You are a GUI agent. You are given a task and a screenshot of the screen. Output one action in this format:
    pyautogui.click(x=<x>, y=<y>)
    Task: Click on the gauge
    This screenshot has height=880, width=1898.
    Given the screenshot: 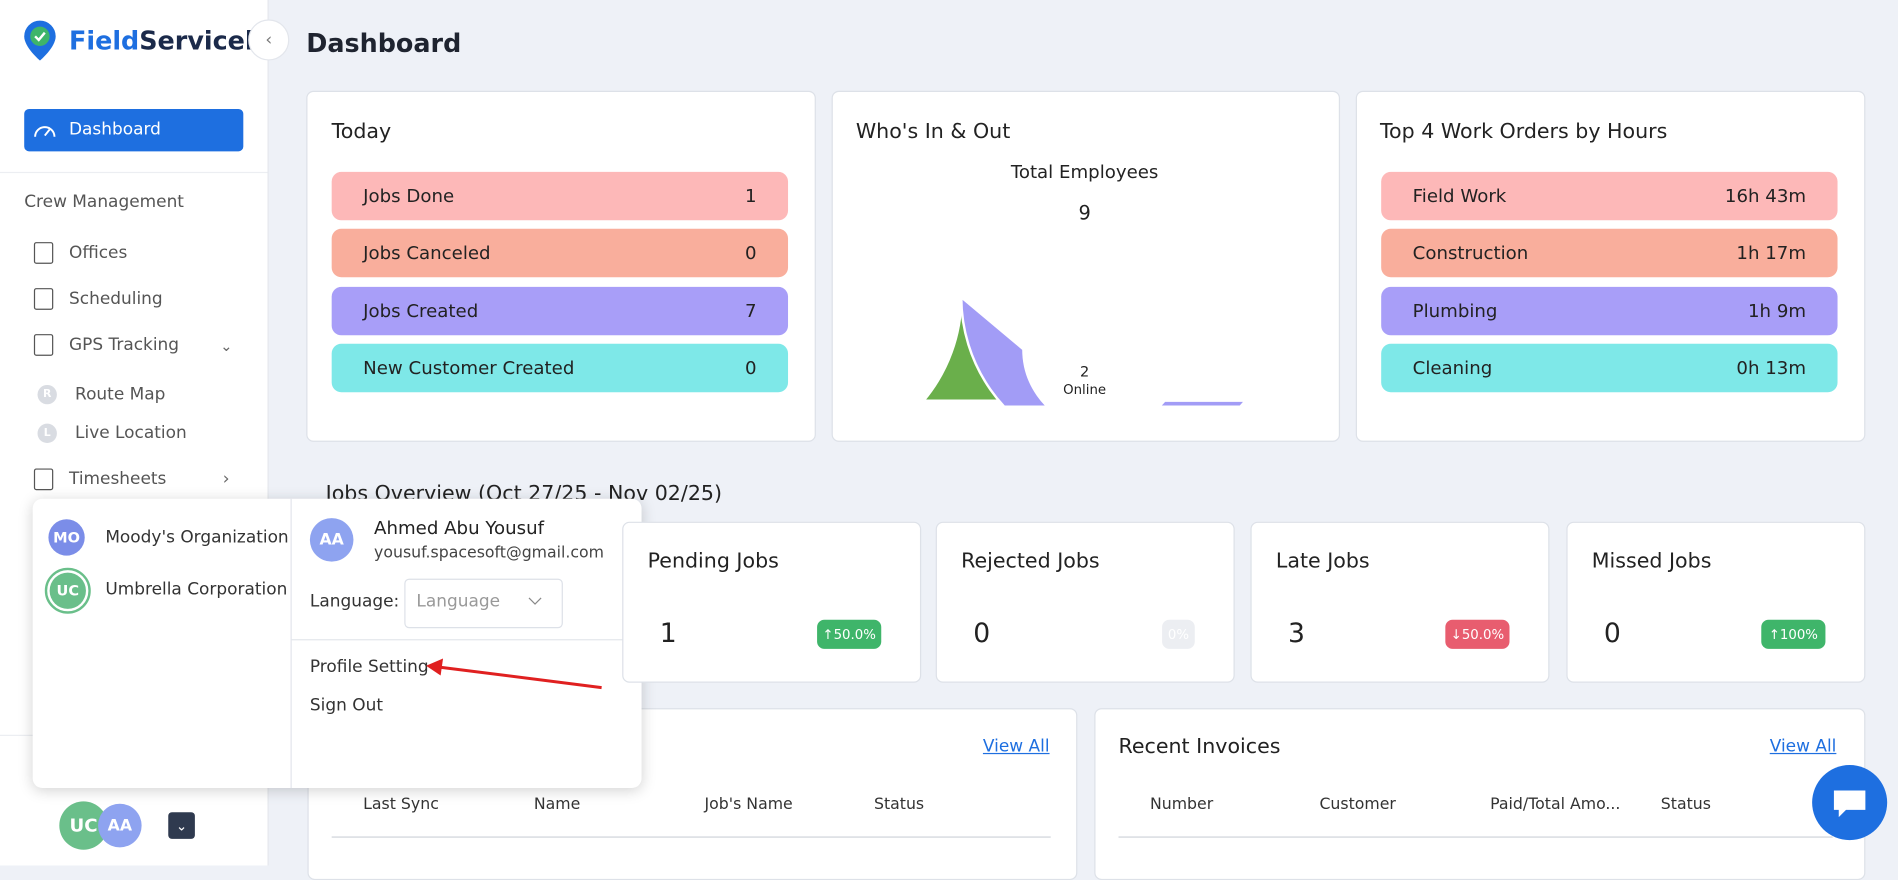 What is the action you would take?
    pyautogui.click(x=1085, y=350)
    